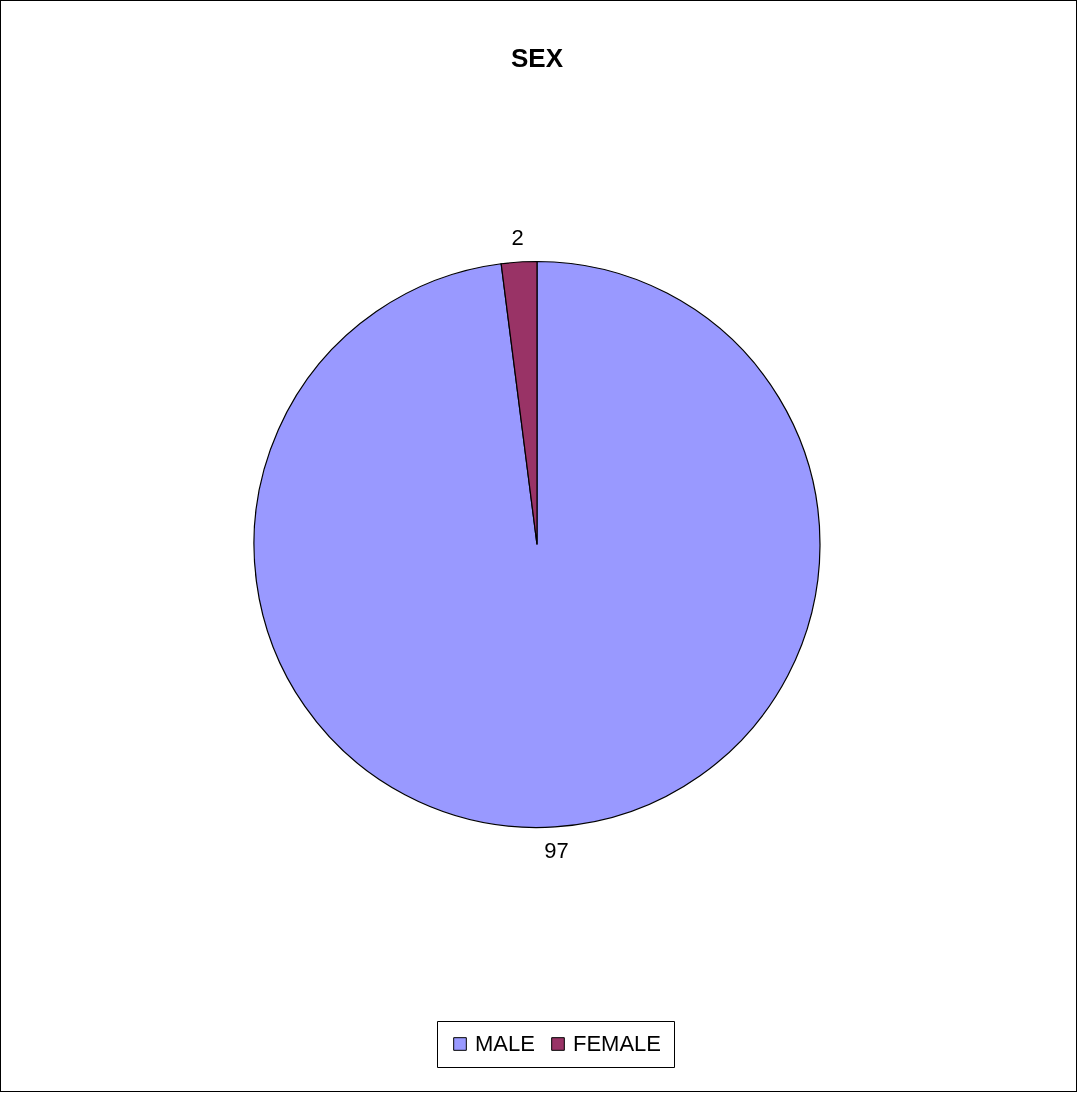 The width and height of the screenshot is (1080, 1095). Describe the element at coordinates (505, 1043) in the screenshot. I see `legend-label: MALE` at that location.